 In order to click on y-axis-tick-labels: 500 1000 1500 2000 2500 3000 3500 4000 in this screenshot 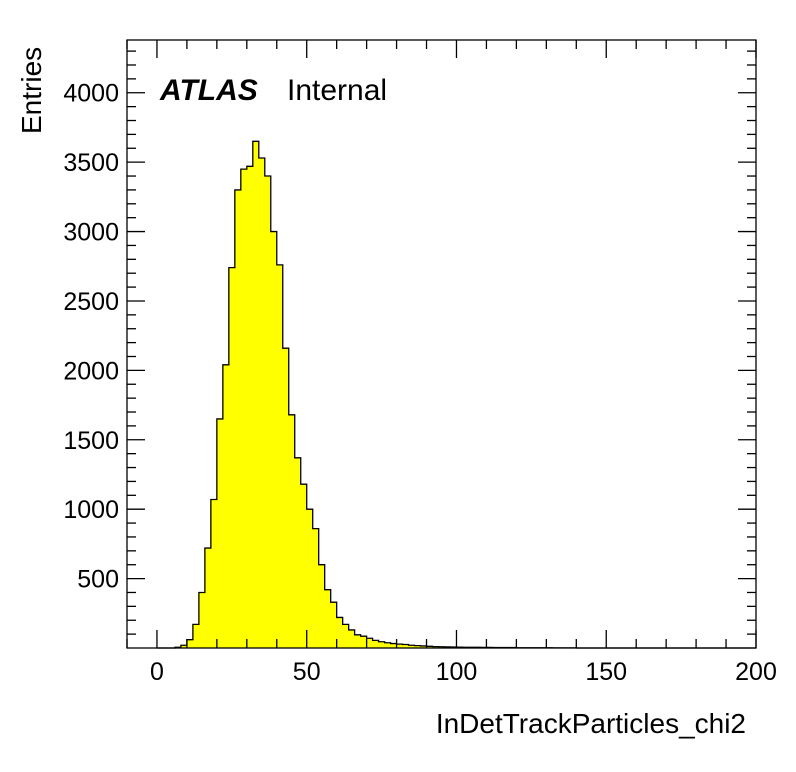, I will do `click(91, 337)`.